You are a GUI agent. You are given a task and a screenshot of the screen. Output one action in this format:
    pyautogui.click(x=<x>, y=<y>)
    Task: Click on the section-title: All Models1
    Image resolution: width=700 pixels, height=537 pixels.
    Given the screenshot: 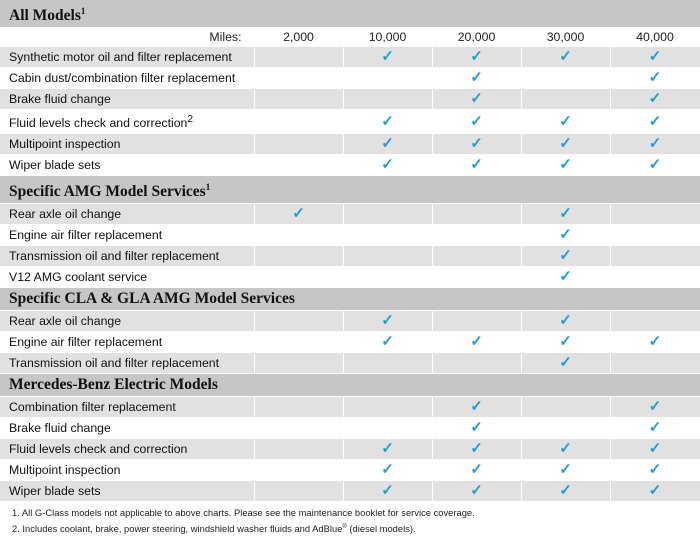 What is the action you would take?
    pyautogui.click(x=350, y=14)
    